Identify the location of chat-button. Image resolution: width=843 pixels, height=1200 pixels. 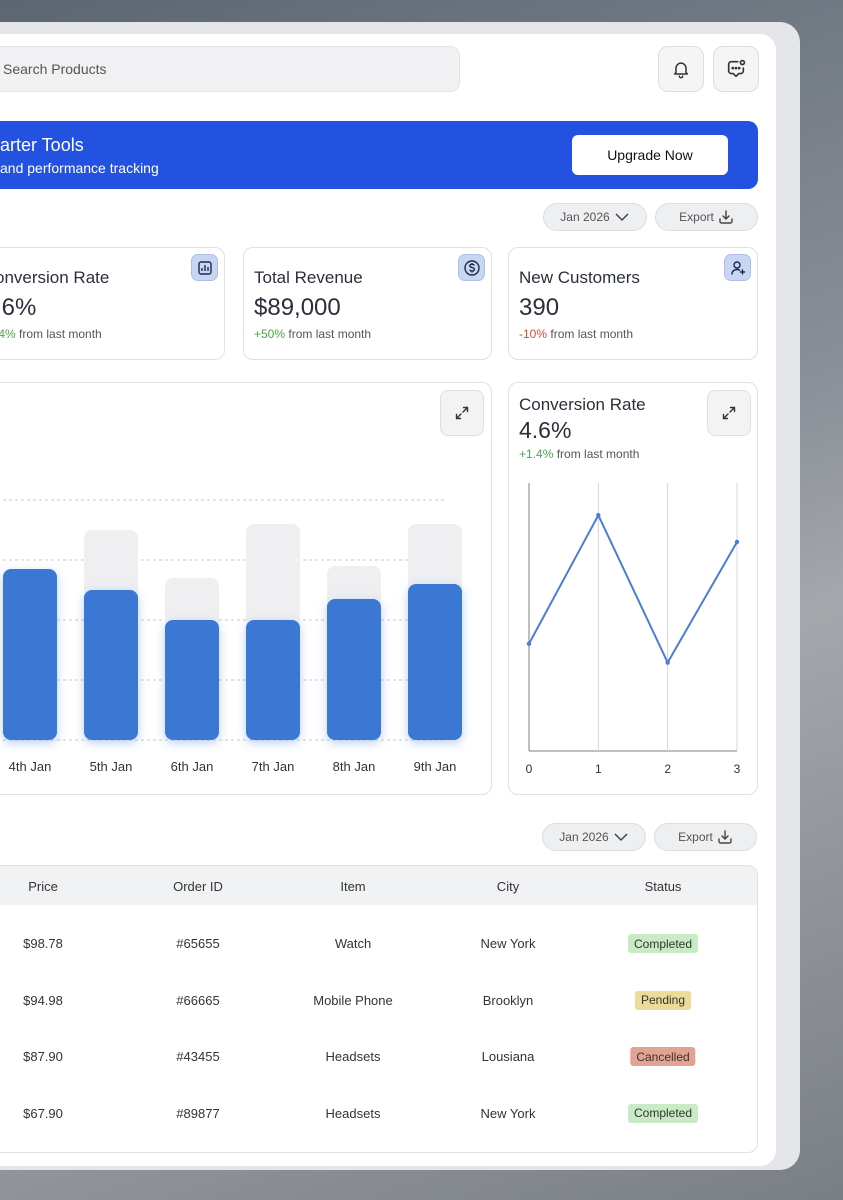
(736, 69).